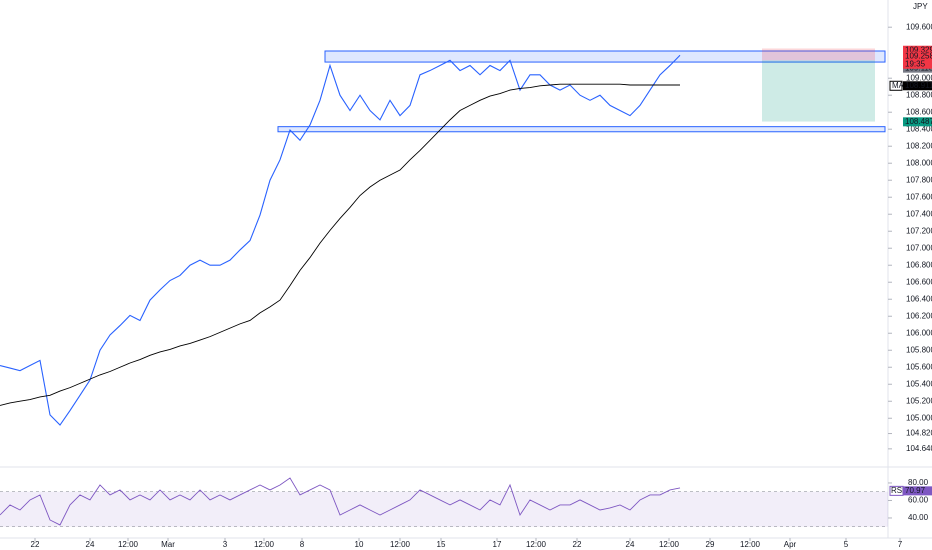 The height and width of the screenshot is (550, 932). Describe the element at coordinates (919, 298) in the screenshot. I see `y-tick-label: 106.400` at that location.